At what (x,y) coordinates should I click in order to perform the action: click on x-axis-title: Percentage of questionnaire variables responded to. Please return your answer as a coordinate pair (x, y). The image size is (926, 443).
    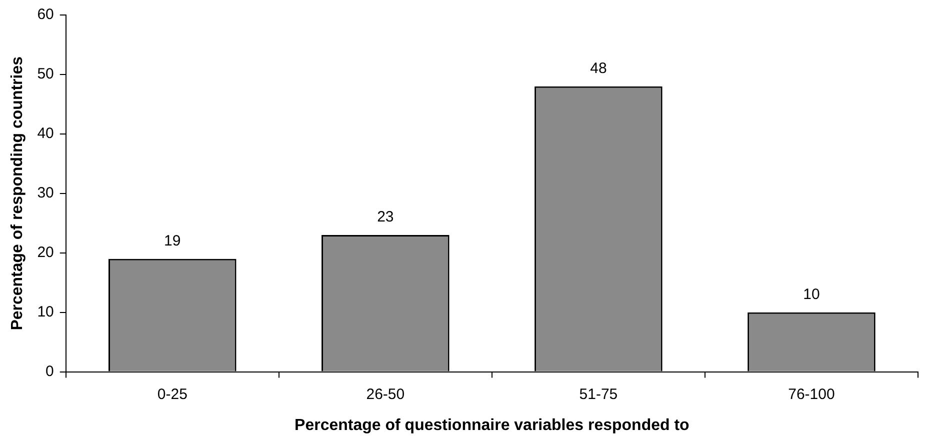
    Looking at the image, I should click on (492, 425).